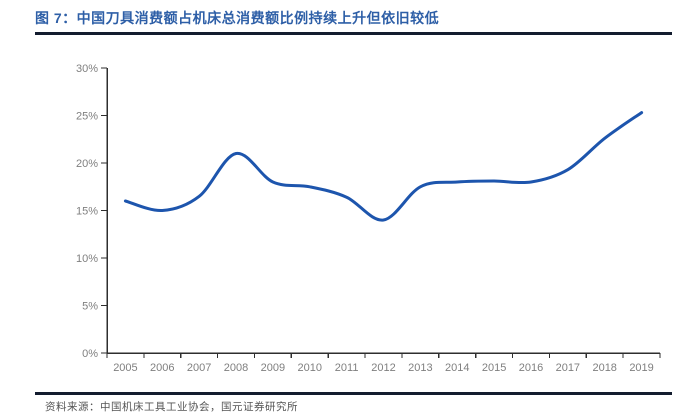 The width and height of the screenshot is (695, 419). What do you see at coordinates (353, 33) in the screenshot?
I see `title-divider` at bounding box center [353, 33].